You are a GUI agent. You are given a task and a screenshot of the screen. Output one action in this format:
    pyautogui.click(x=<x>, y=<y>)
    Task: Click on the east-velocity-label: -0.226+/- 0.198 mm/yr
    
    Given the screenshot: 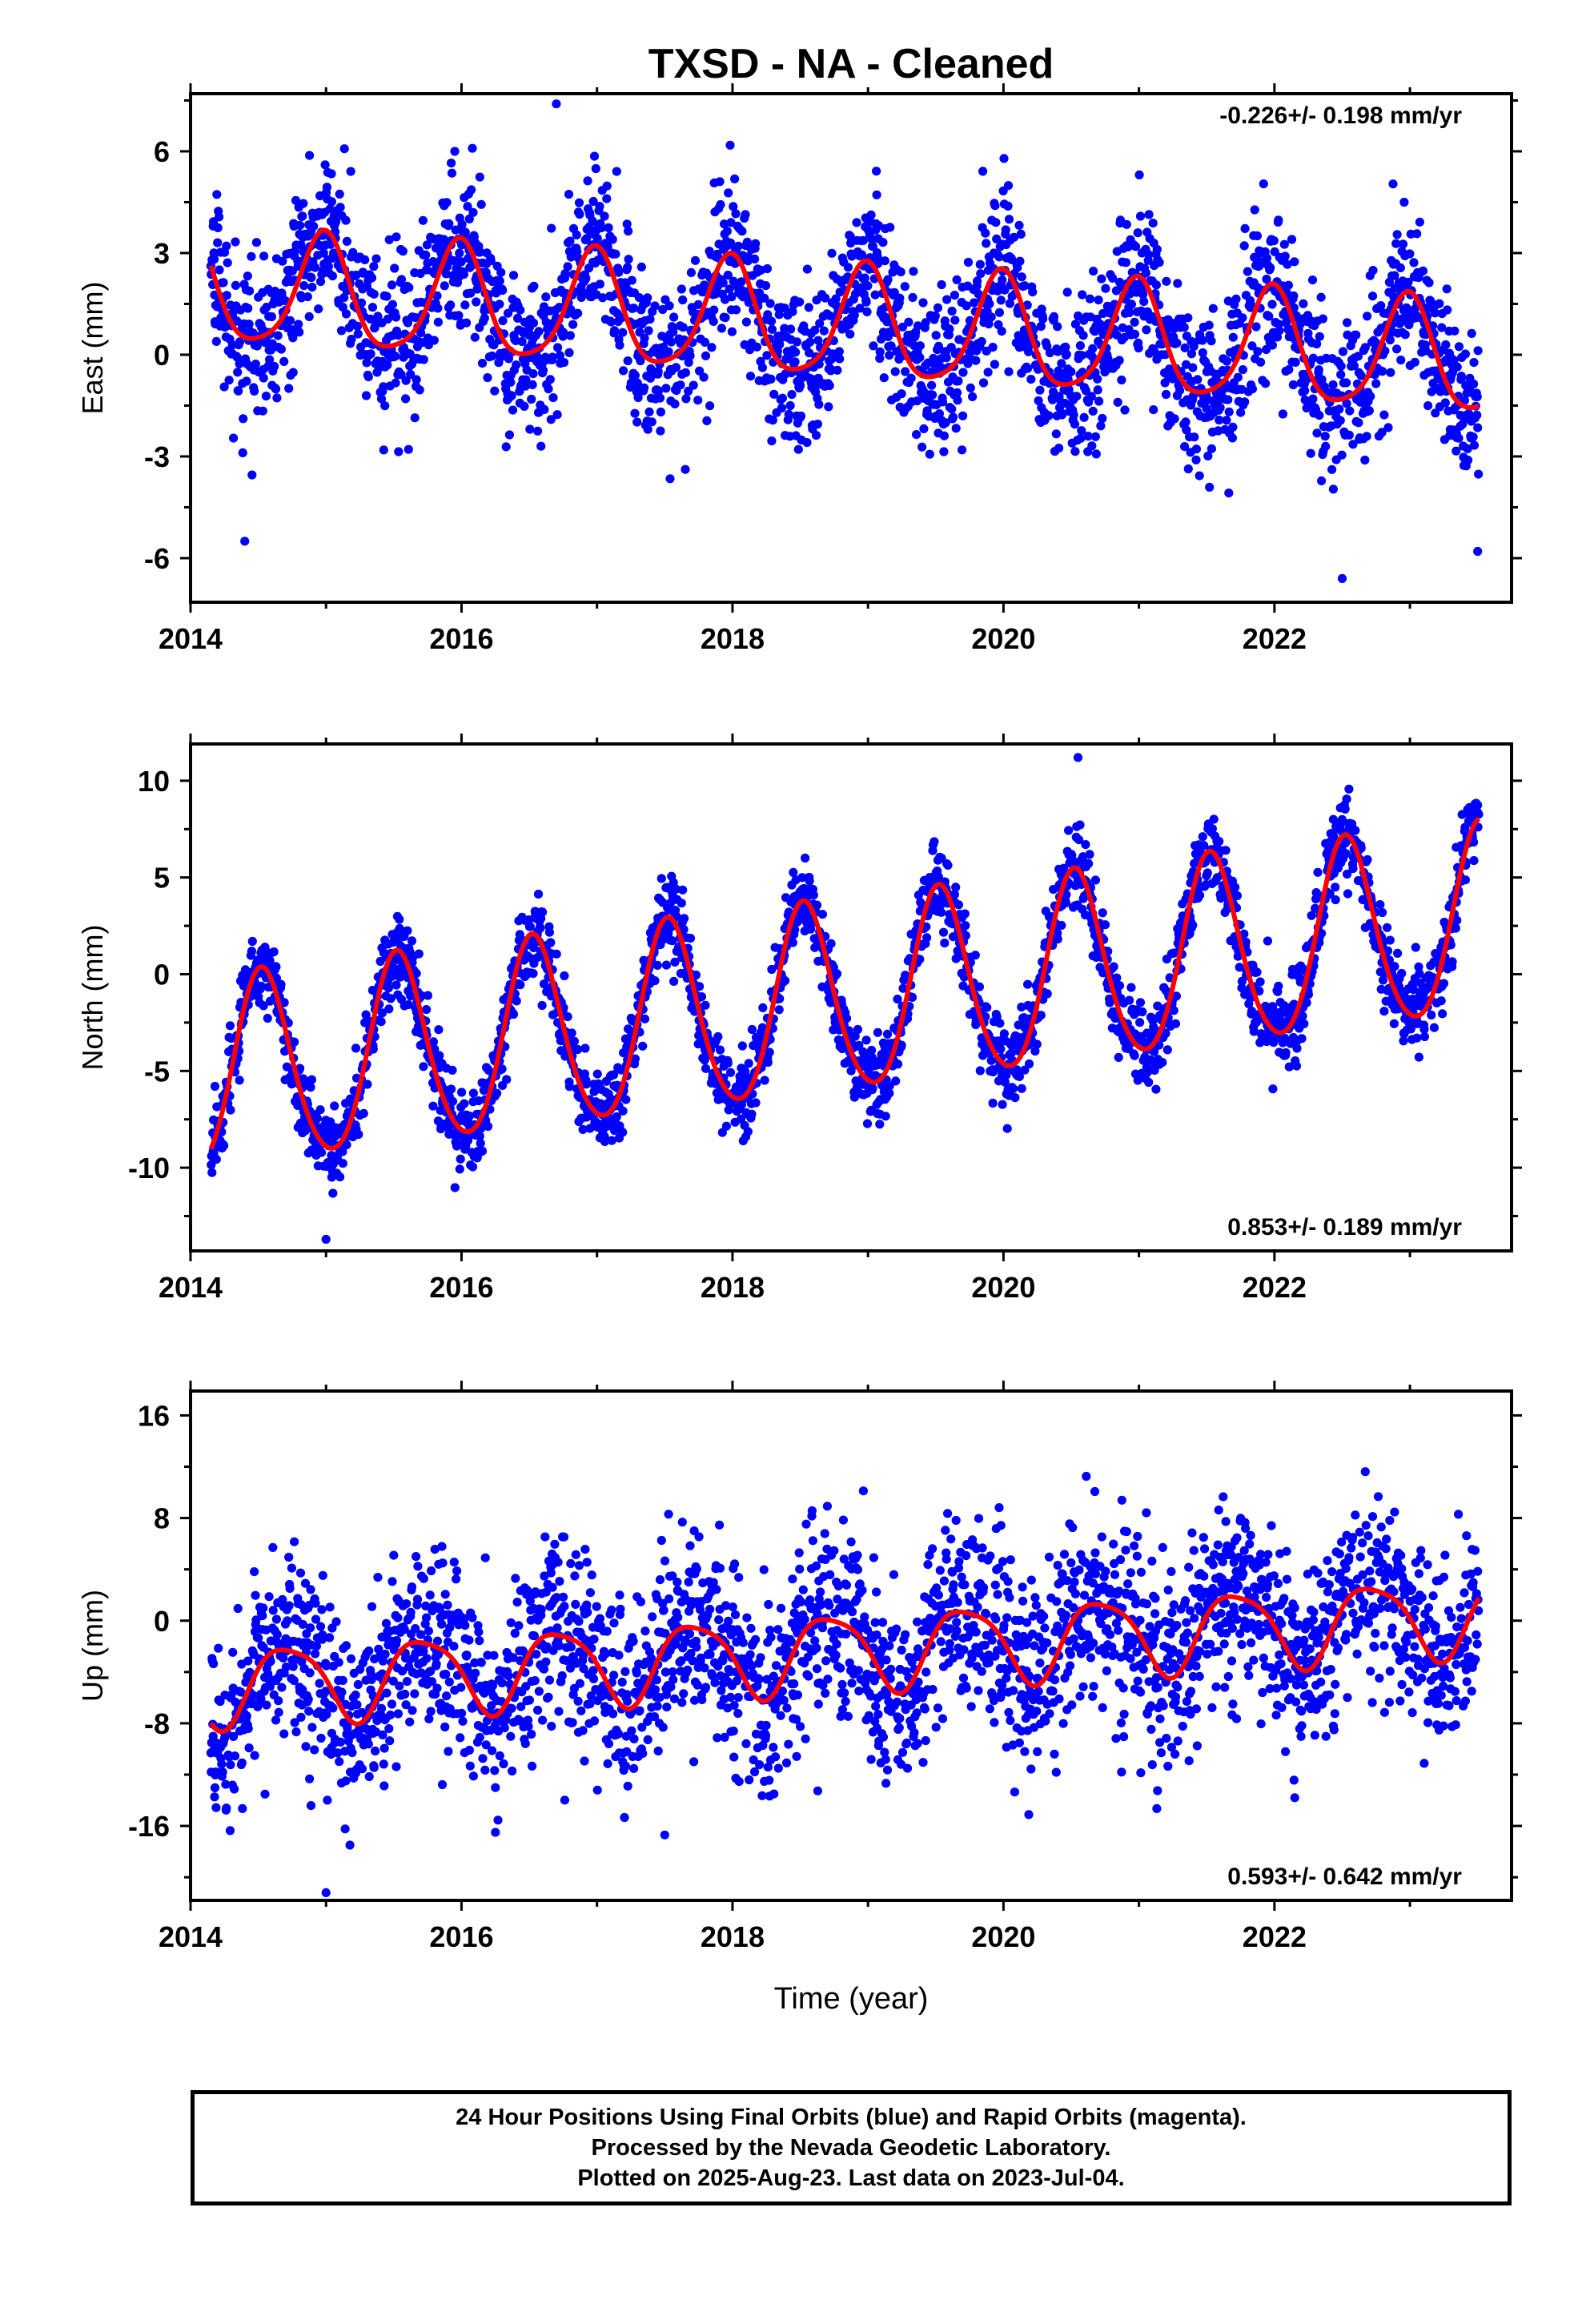 What is the action you would take?
    pyautogui.click(x=1340, y=116)
    